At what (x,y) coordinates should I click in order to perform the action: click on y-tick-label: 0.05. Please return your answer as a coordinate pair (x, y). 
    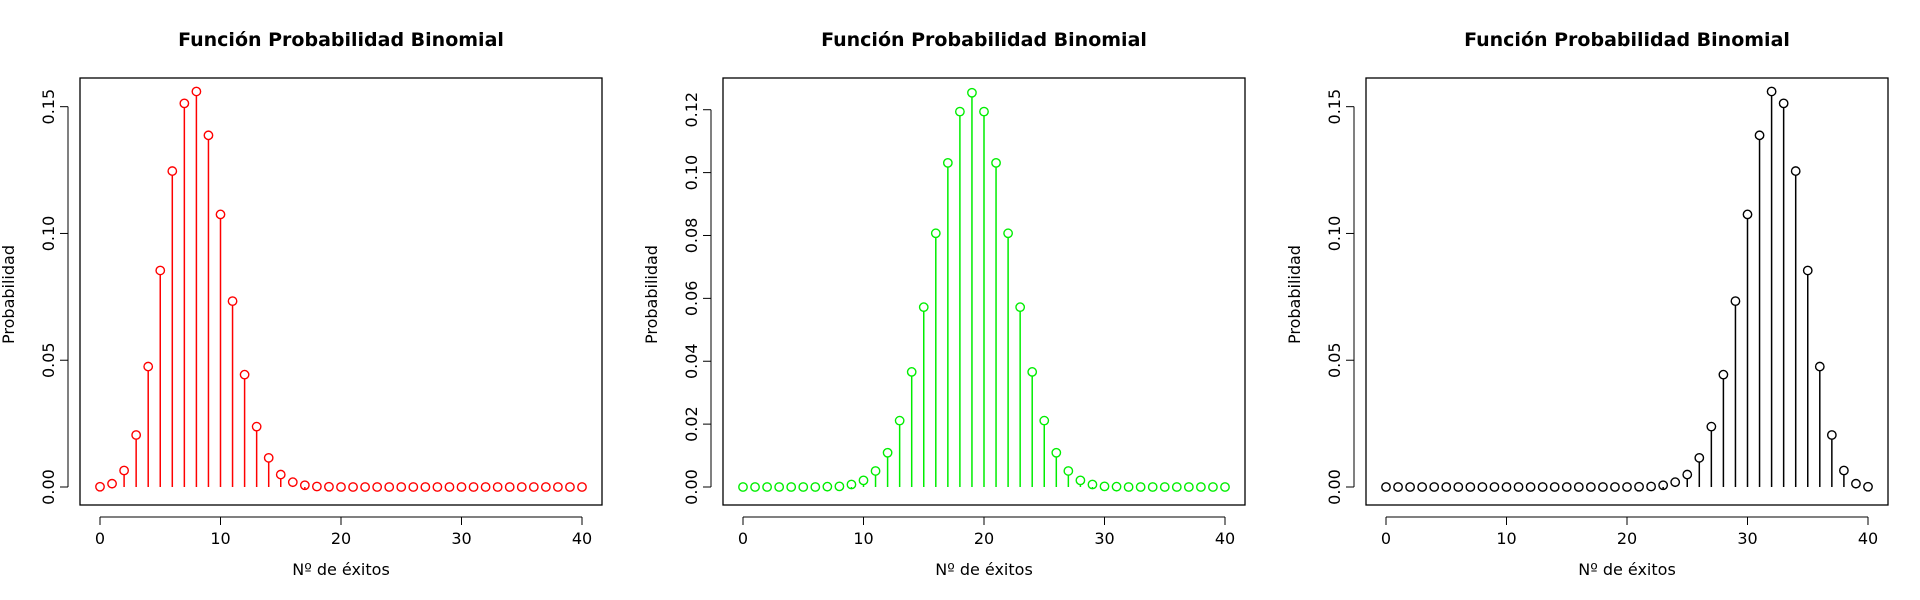
    Looking at the image, I should click on (1334, 360).